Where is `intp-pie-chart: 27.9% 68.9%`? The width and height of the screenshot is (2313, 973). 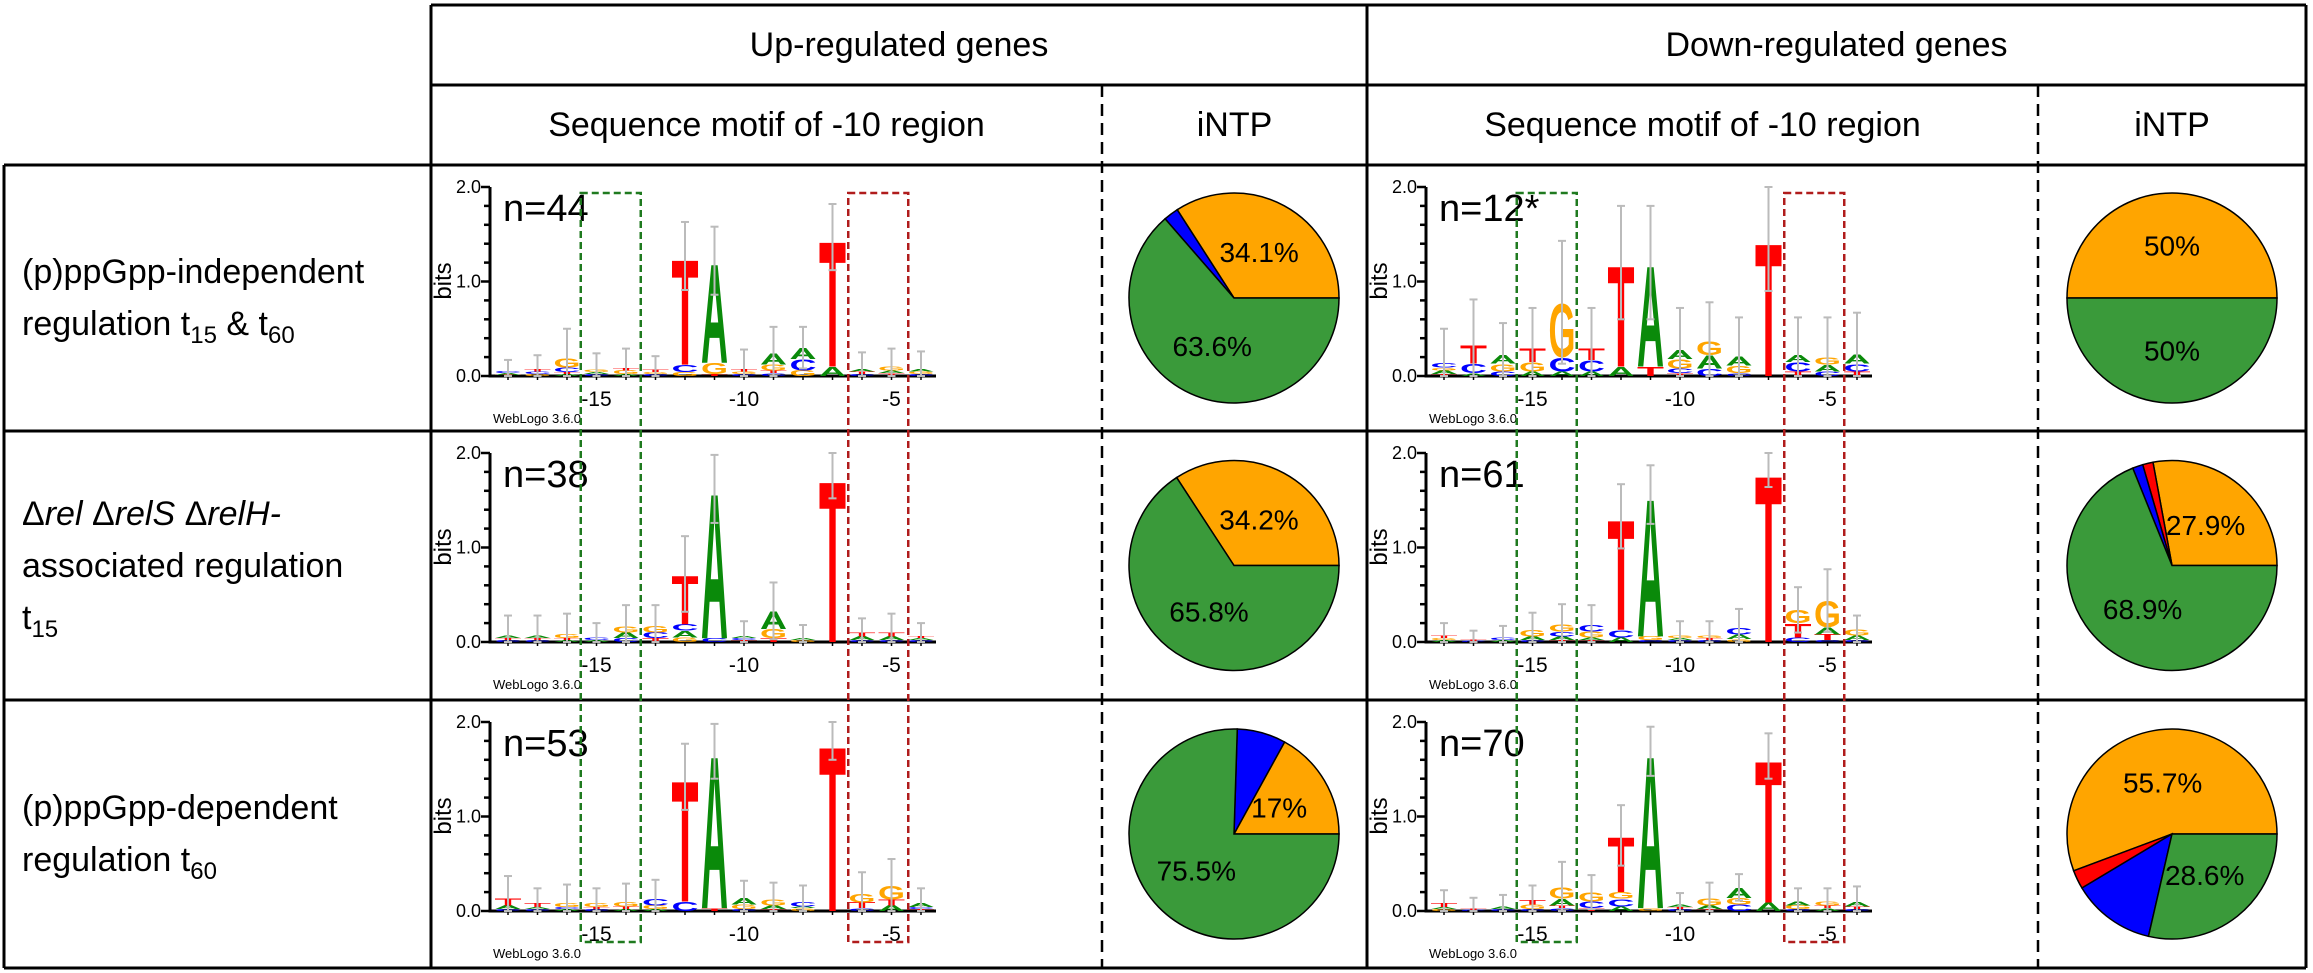
intp-pie-chart: 27.9% 68.9% is located at coordinates (2172, 565).